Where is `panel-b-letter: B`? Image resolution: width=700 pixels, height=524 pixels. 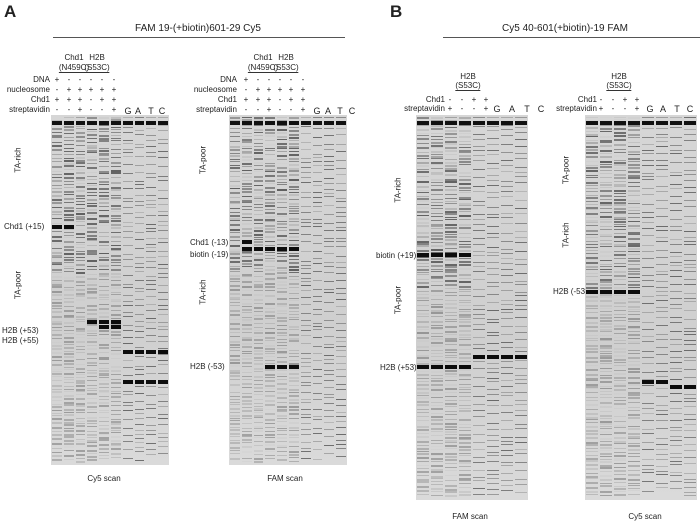 panel-b-letter: B is located at coordinates (396, 11).